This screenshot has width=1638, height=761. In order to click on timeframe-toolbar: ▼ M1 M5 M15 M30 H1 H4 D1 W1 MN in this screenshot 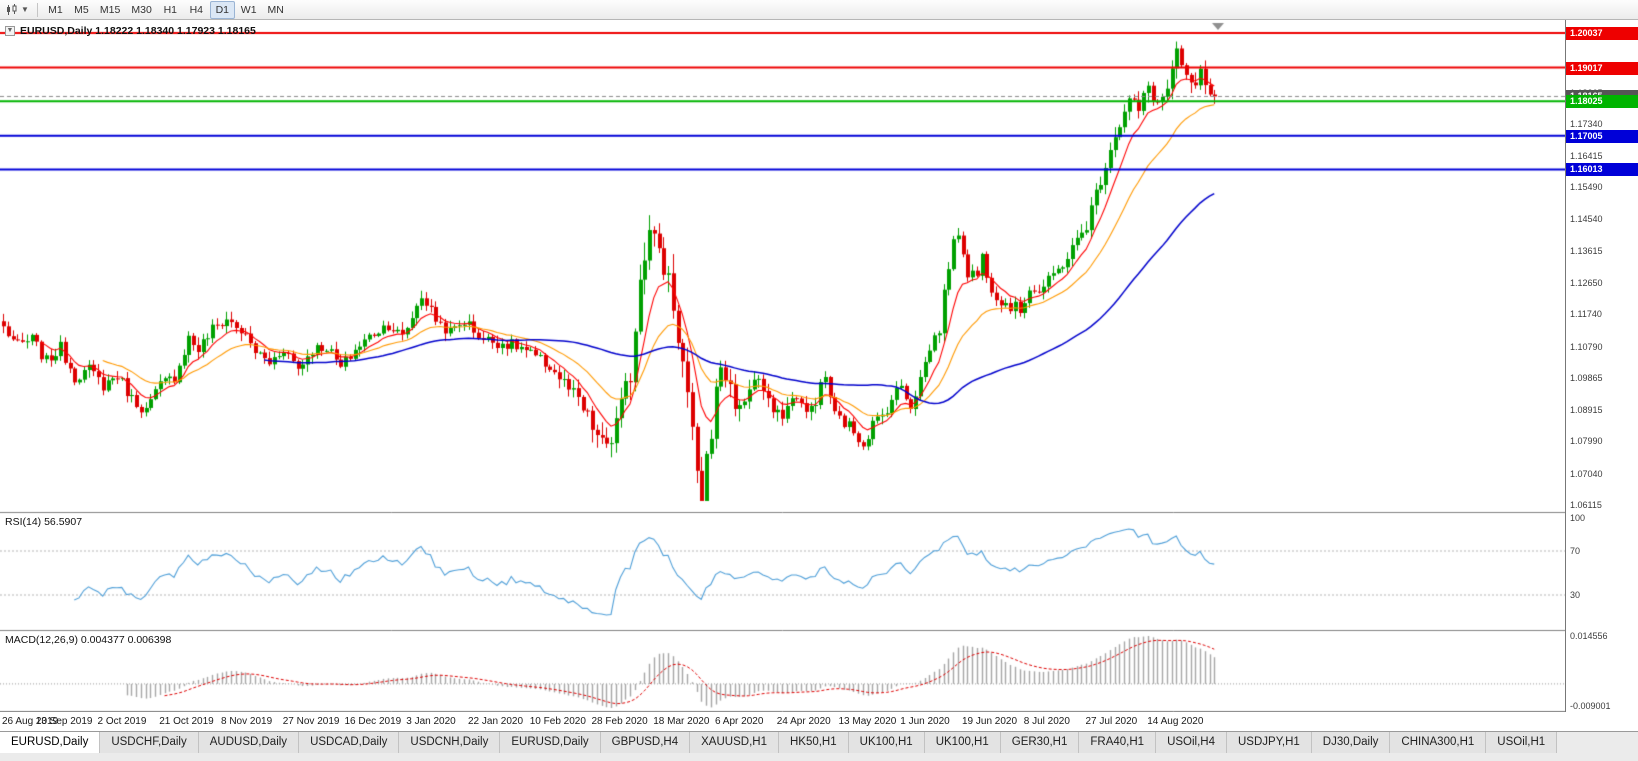, I will do `click(819, 10)`.